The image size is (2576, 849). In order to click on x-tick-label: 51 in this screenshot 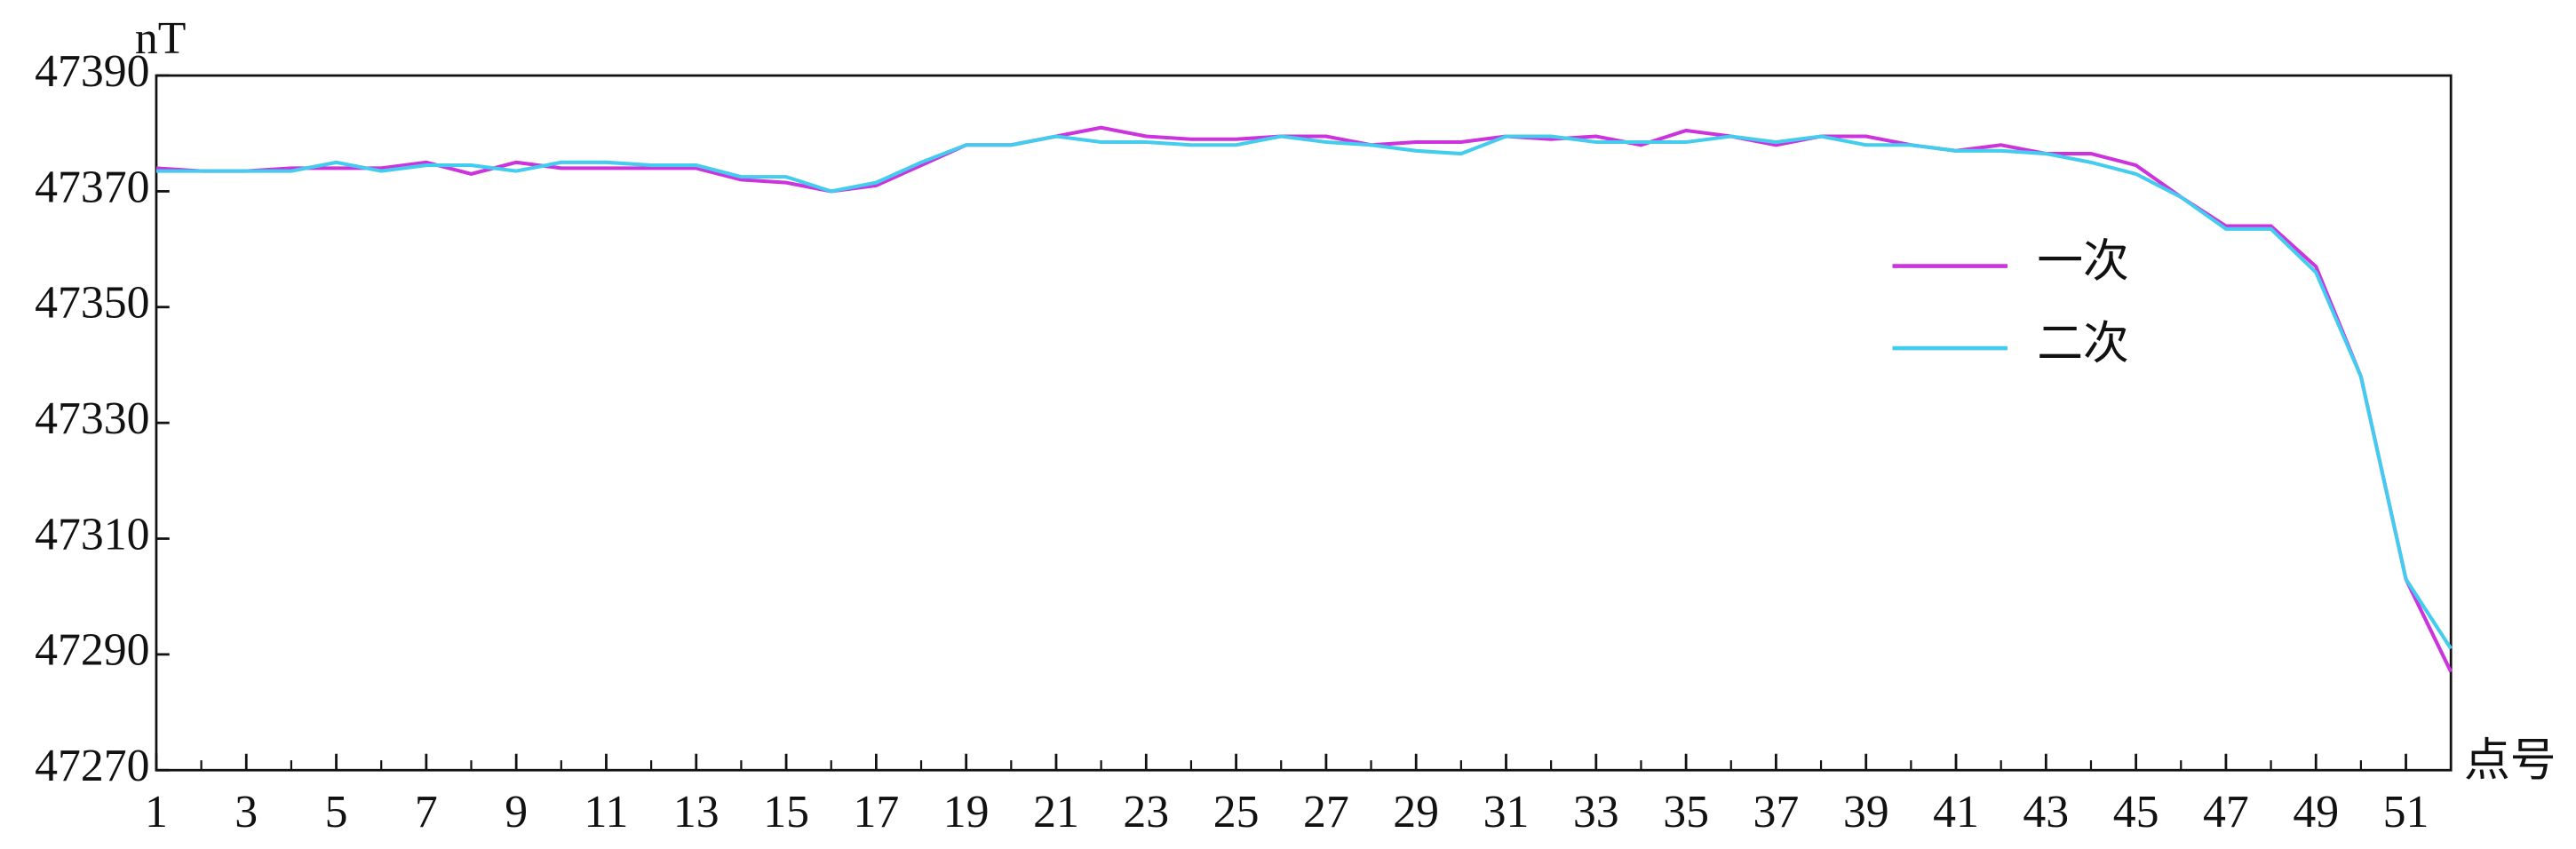, I will do `click(2406, 812)`.